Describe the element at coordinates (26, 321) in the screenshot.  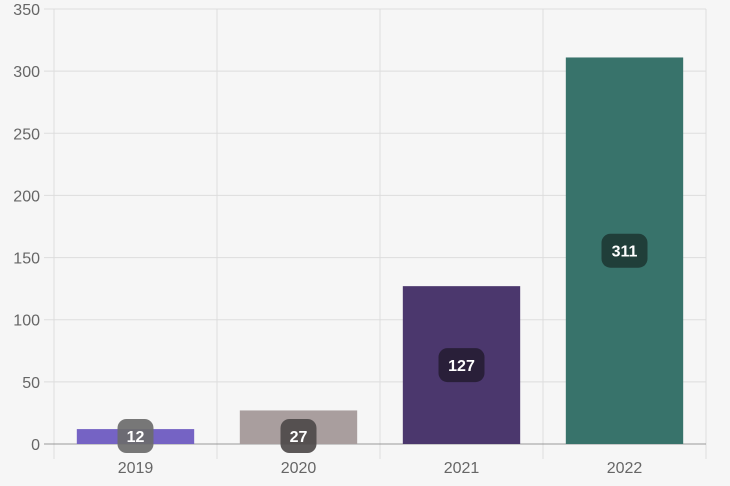
I see `y-tick-label: 100` at that location.